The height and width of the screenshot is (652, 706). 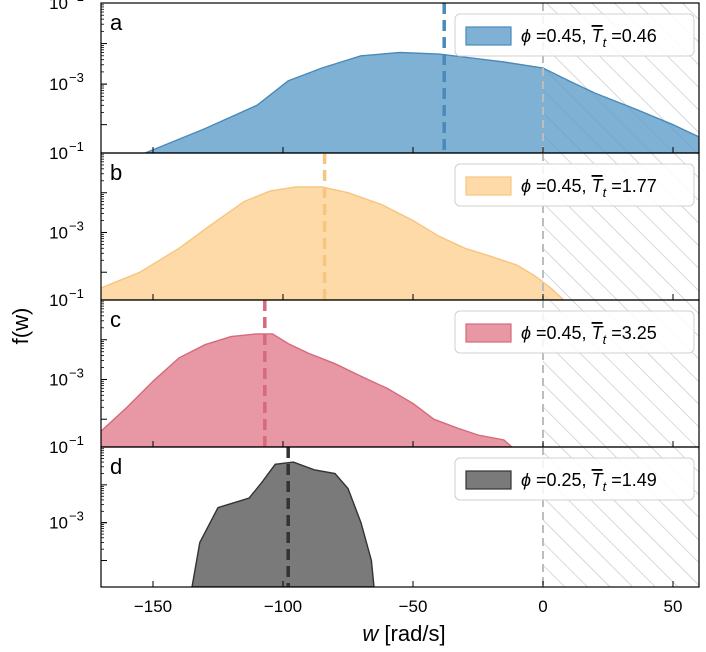 I want to click on panel-letter: a, so click(x=116, y=22).